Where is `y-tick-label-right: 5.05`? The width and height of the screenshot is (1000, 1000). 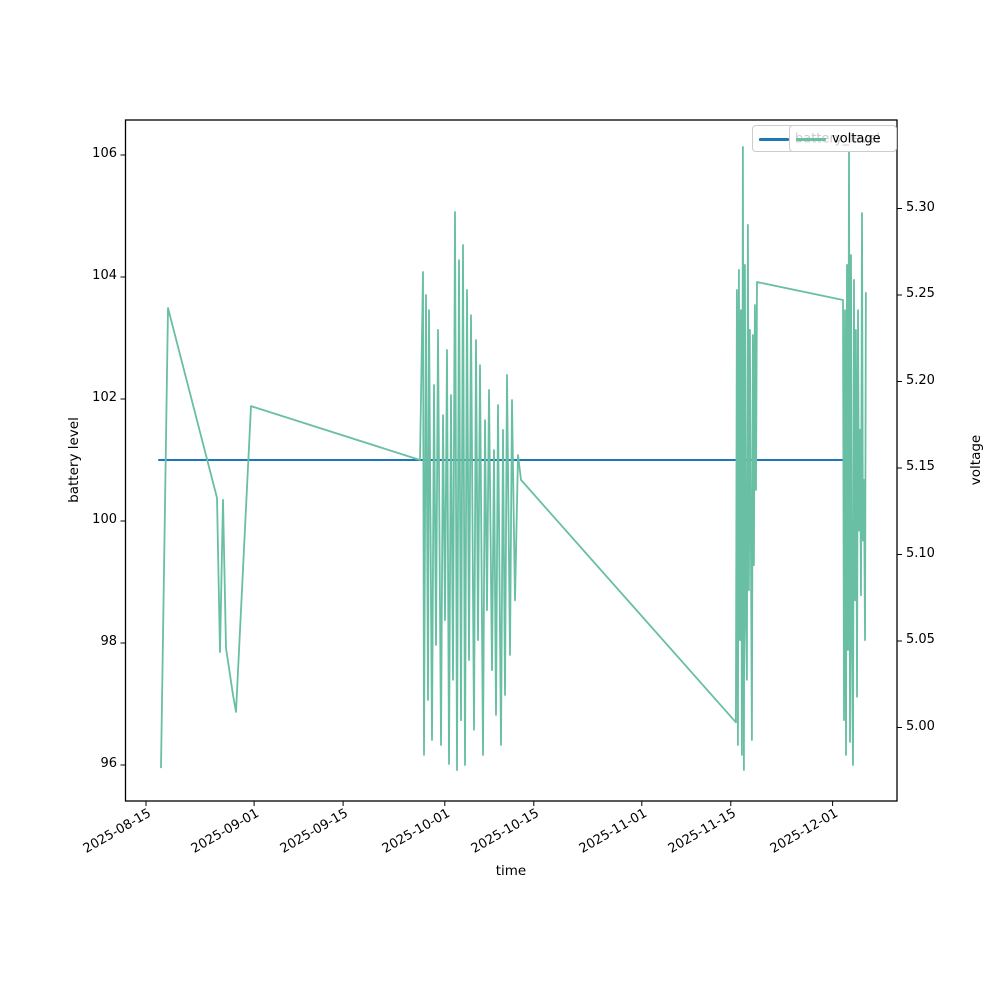
y-tick-label-right: 5.05 is located at coordinates (920, 639).